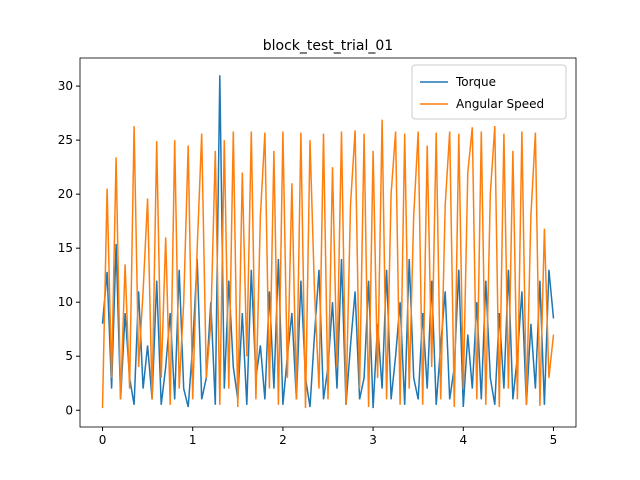 The image size is (640, 480). What do you see at coordinates (500, 104) in the screenshot?
I see `legend-label: Angular Speed` at bounding box center [500, 104].